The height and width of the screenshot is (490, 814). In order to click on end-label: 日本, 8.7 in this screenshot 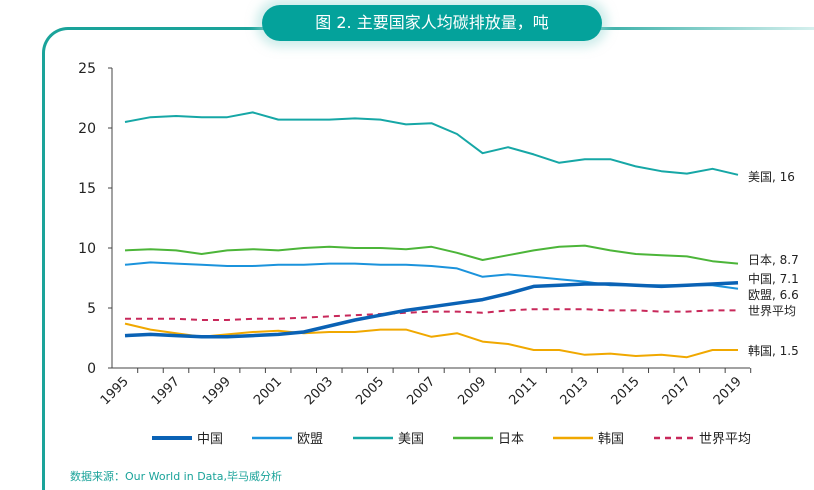, I will do `click(773, 260)`.